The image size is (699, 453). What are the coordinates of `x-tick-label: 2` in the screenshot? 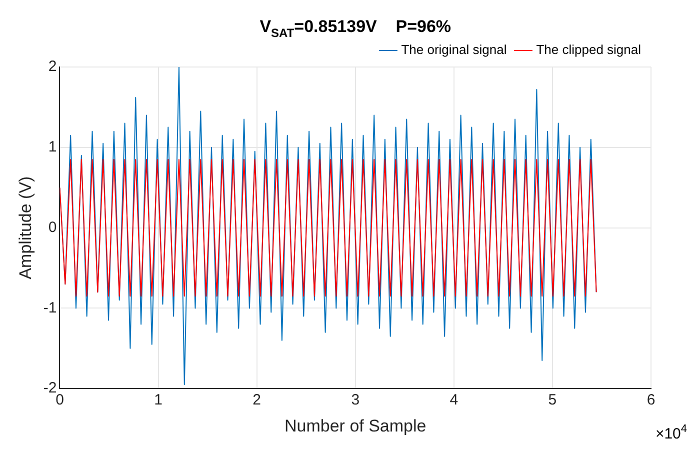 It's located at (256, 400).